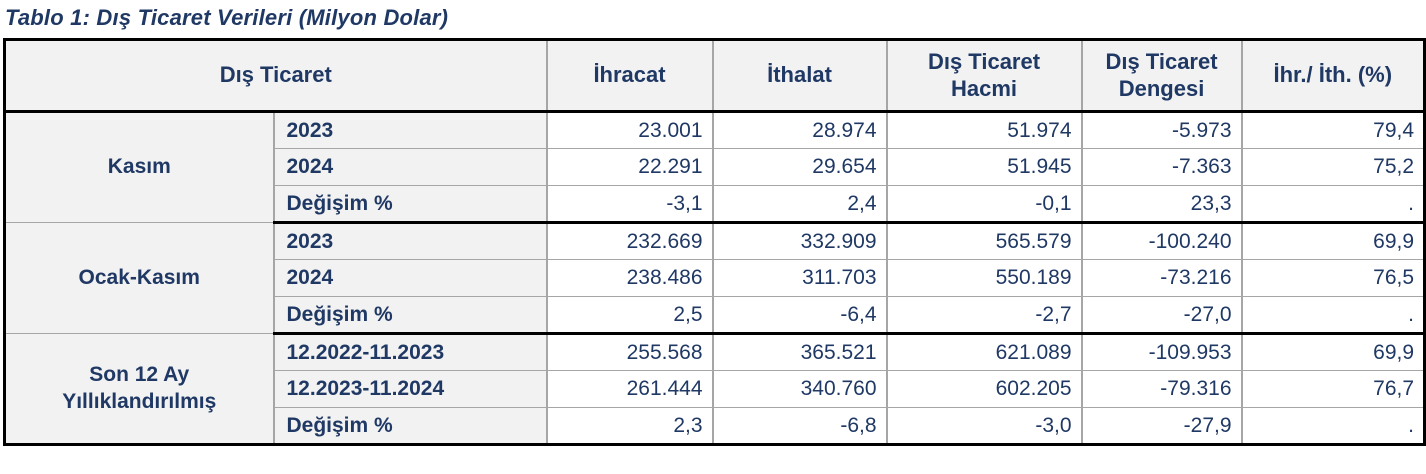 The height and width of the screenshot is (474, 1426). What do you see at coordinates (139, 278) in the screenshot?
I see `section-label-ocak-kasim: Ocak-Kasım` at bounding box center [139, 278].